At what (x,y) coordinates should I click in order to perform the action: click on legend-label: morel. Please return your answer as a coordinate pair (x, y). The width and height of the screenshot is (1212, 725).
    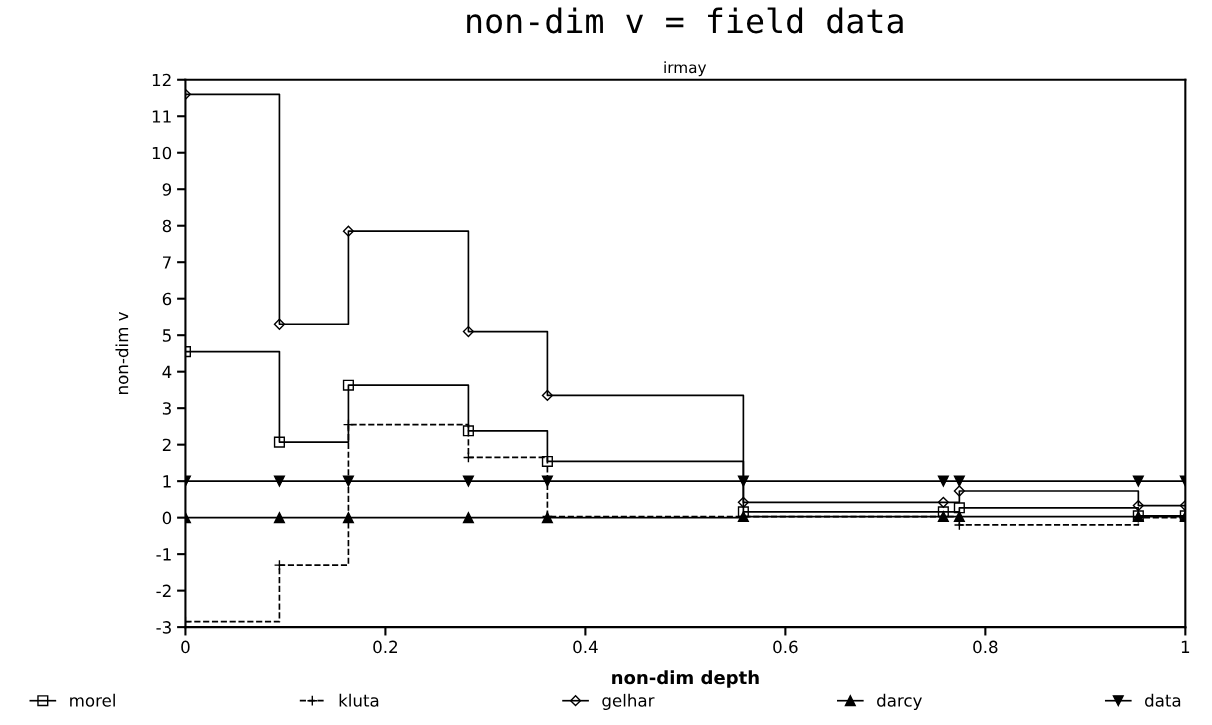
    Looking at the image, I should click on (92, 700).